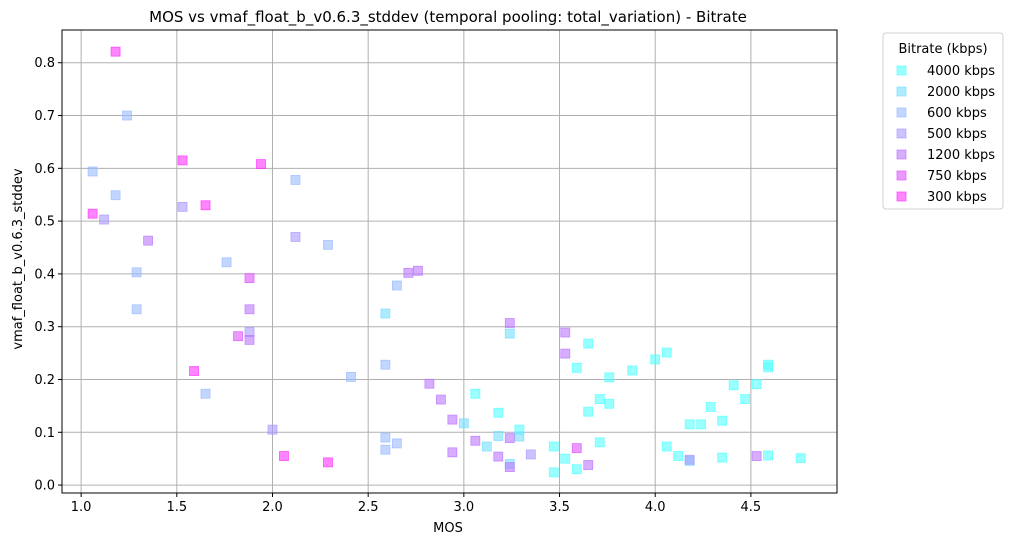 The height and width of the screenshot is (545, 1015). What do you see at coordinates (464, 507) in the screenshot?
I see `x-tick-label: 3.0` at bounding box center [464, 507].